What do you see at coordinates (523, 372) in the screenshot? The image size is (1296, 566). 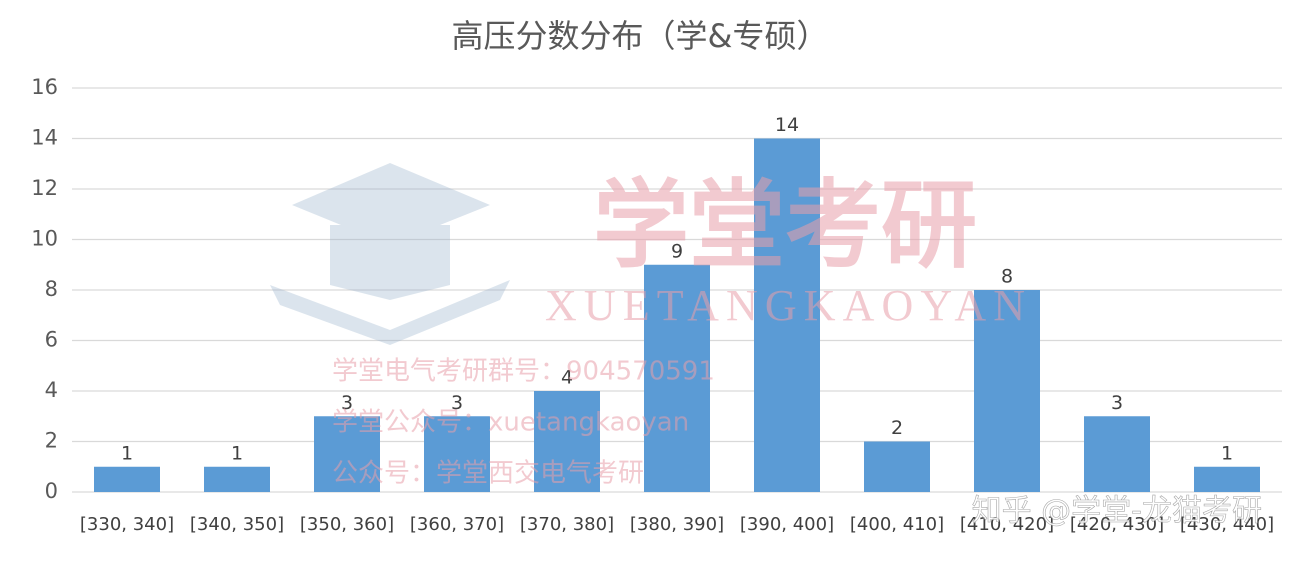 I see `watermark-line: 学堂电气考研群号：904570591` at bounding box center [523, 372].